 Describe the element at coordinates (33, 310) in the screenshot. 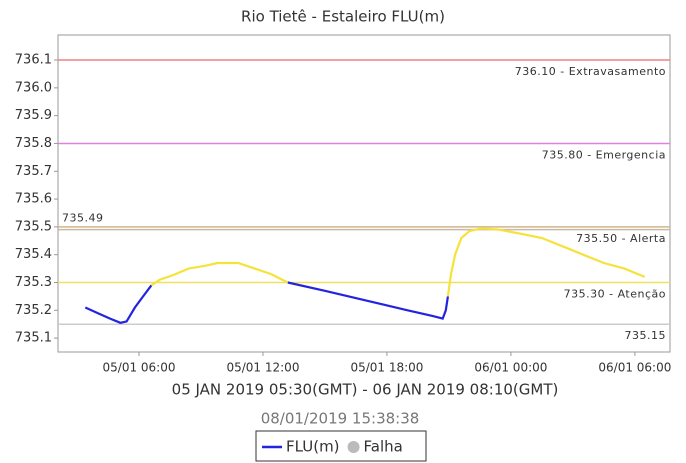

I see `y-tick-label: 735.2` at that location.